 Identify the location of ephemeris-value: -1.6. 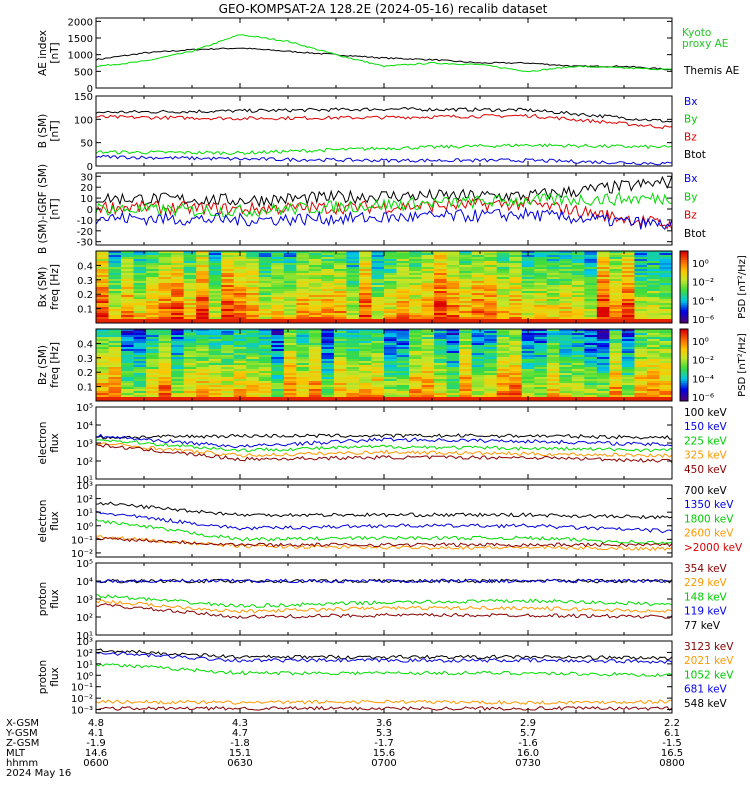
(528, 743).